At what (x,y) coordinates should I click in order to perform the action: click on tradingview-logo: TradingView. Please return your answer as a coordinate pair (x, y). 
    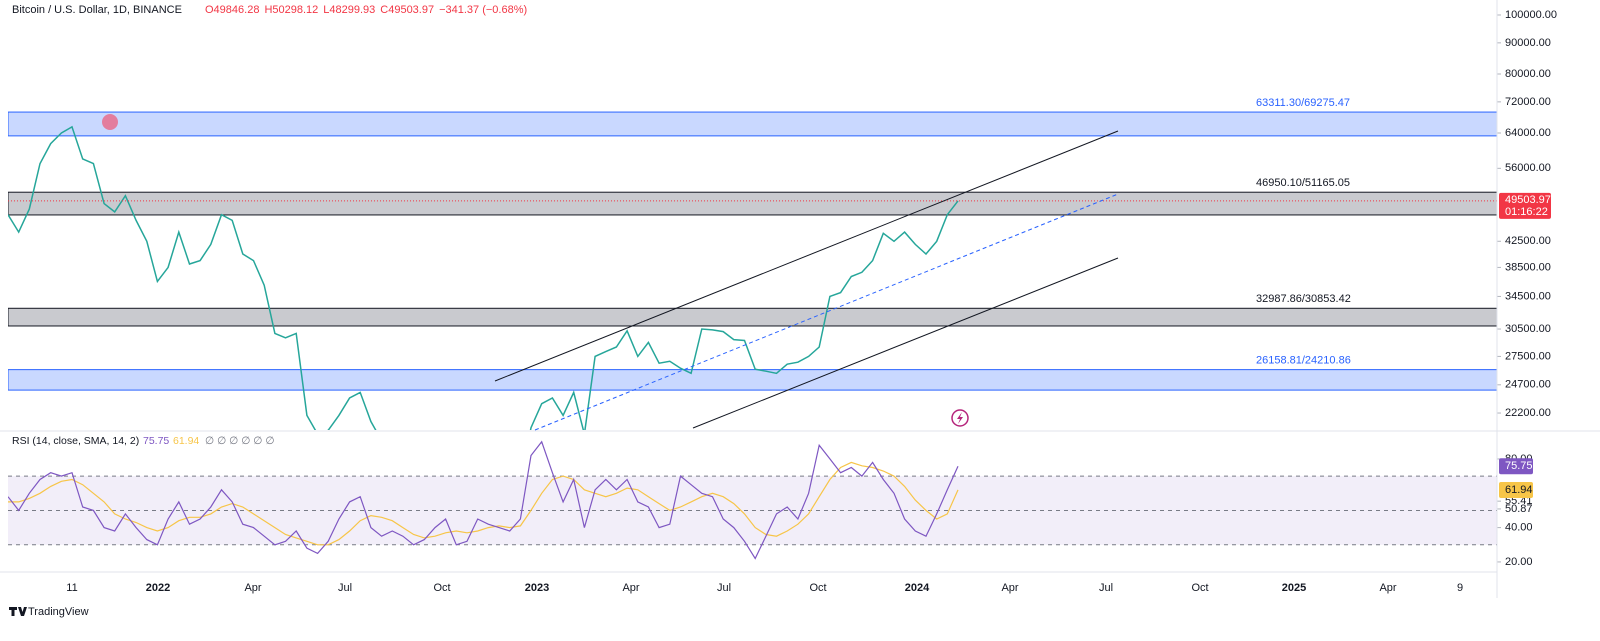
    Looking at the image, I should click on (49, 612).